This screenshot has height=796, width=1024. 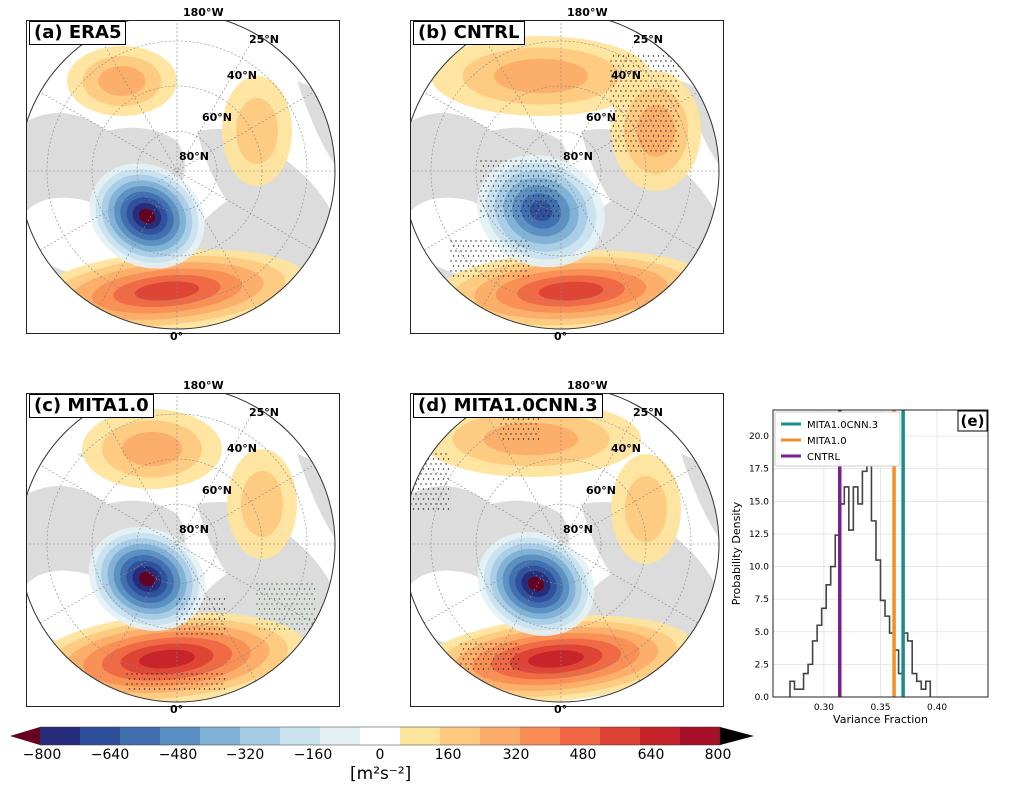 What do you see at coordinates (648, 412) in the screenshot?
I see `lat-25-label: 25°N` at bounding box center [648, 412].